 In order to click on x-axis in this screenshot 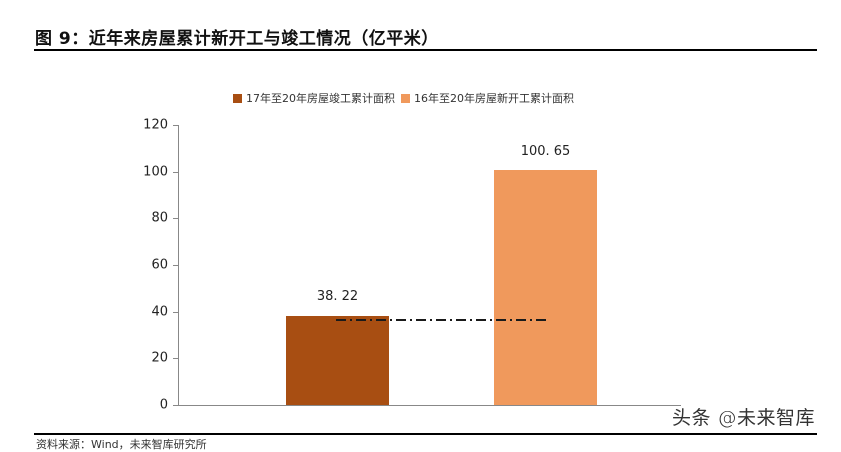, I will do `click(429, 405)`.